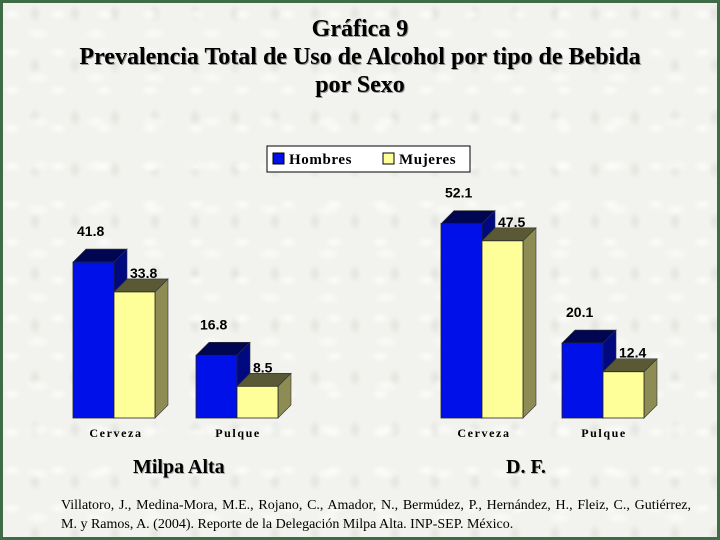 This screenshot has height=540, width=720. Describe the element at coordinates (632, 353) in the screenshot. I see `data-label-1-pulque-mujeres: 12.4` at that location.